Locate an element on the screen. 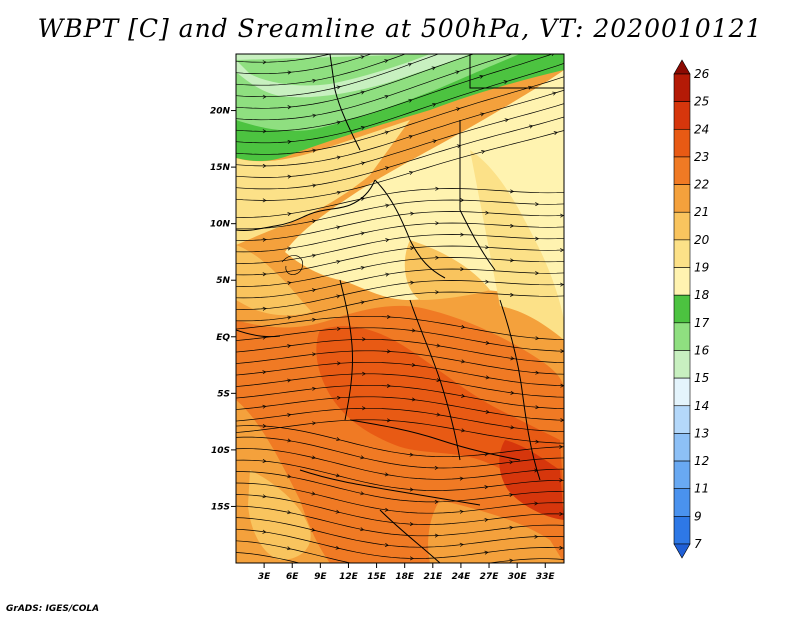  colorbar-min-arrow is located at coordinates (682, 551).